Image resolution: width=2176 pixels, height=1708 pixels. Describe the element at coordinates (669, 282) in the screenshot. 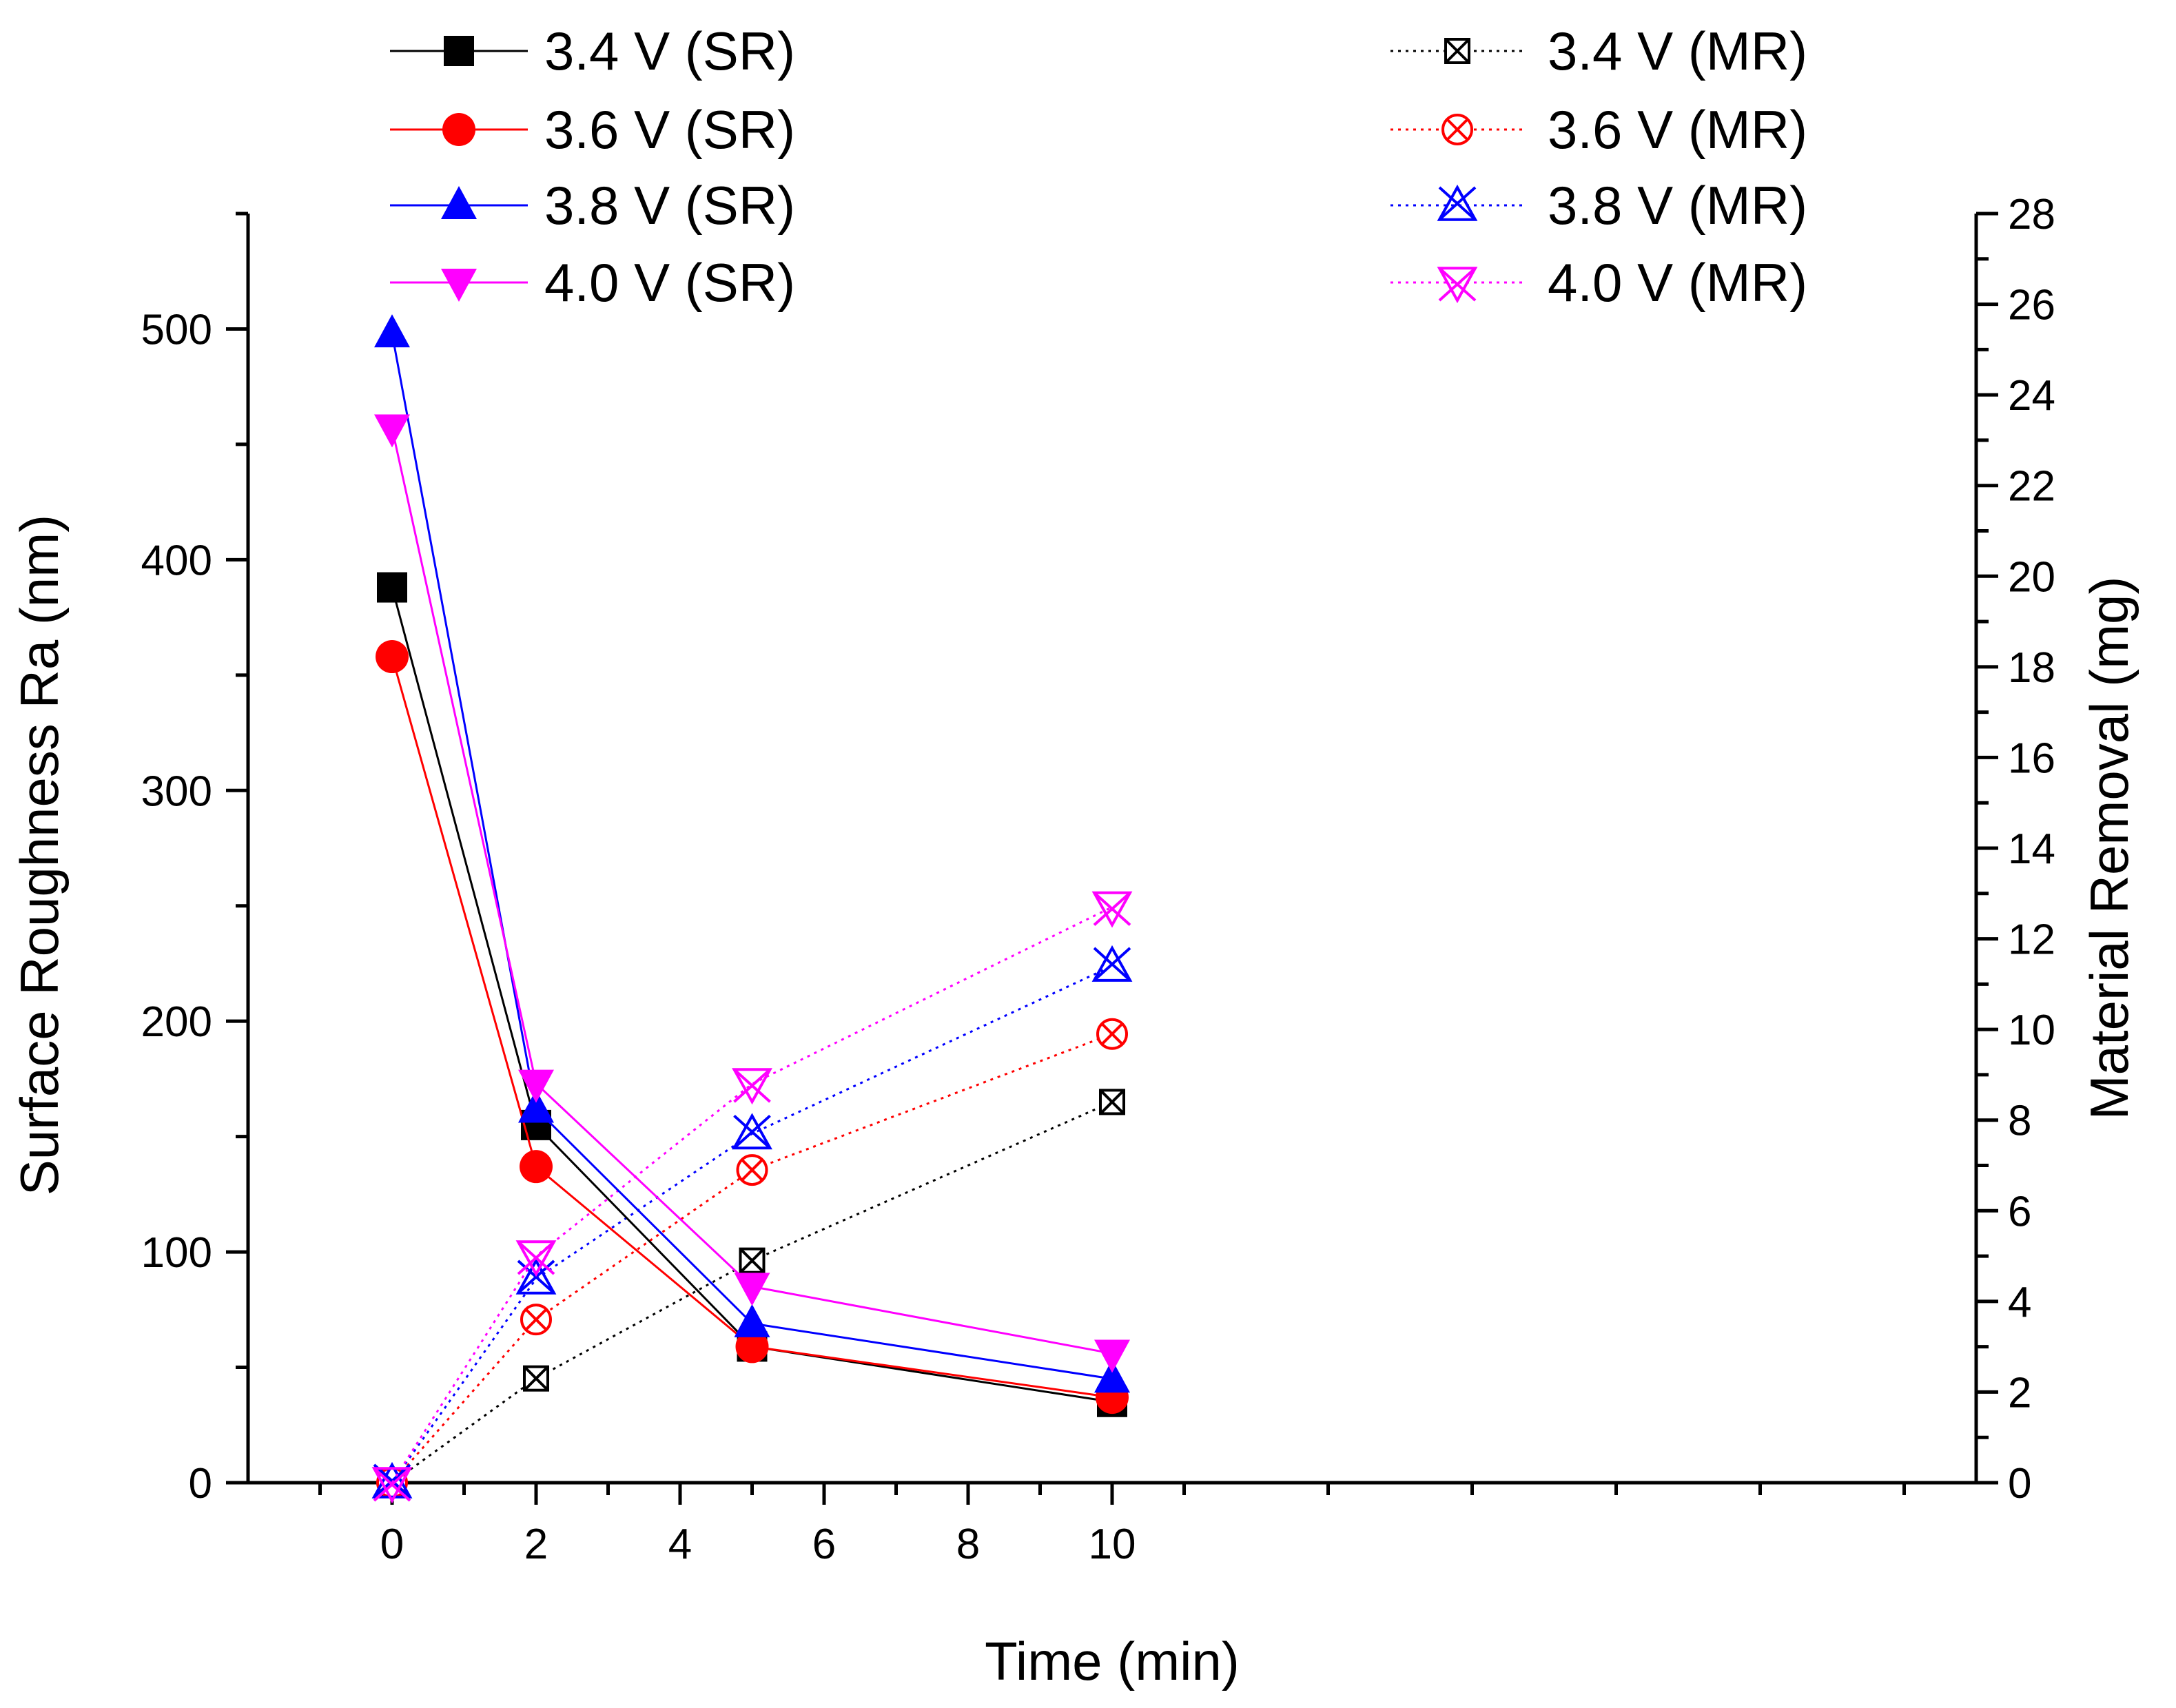

I see `legend-label: 4.0 V (SR)` at that location.